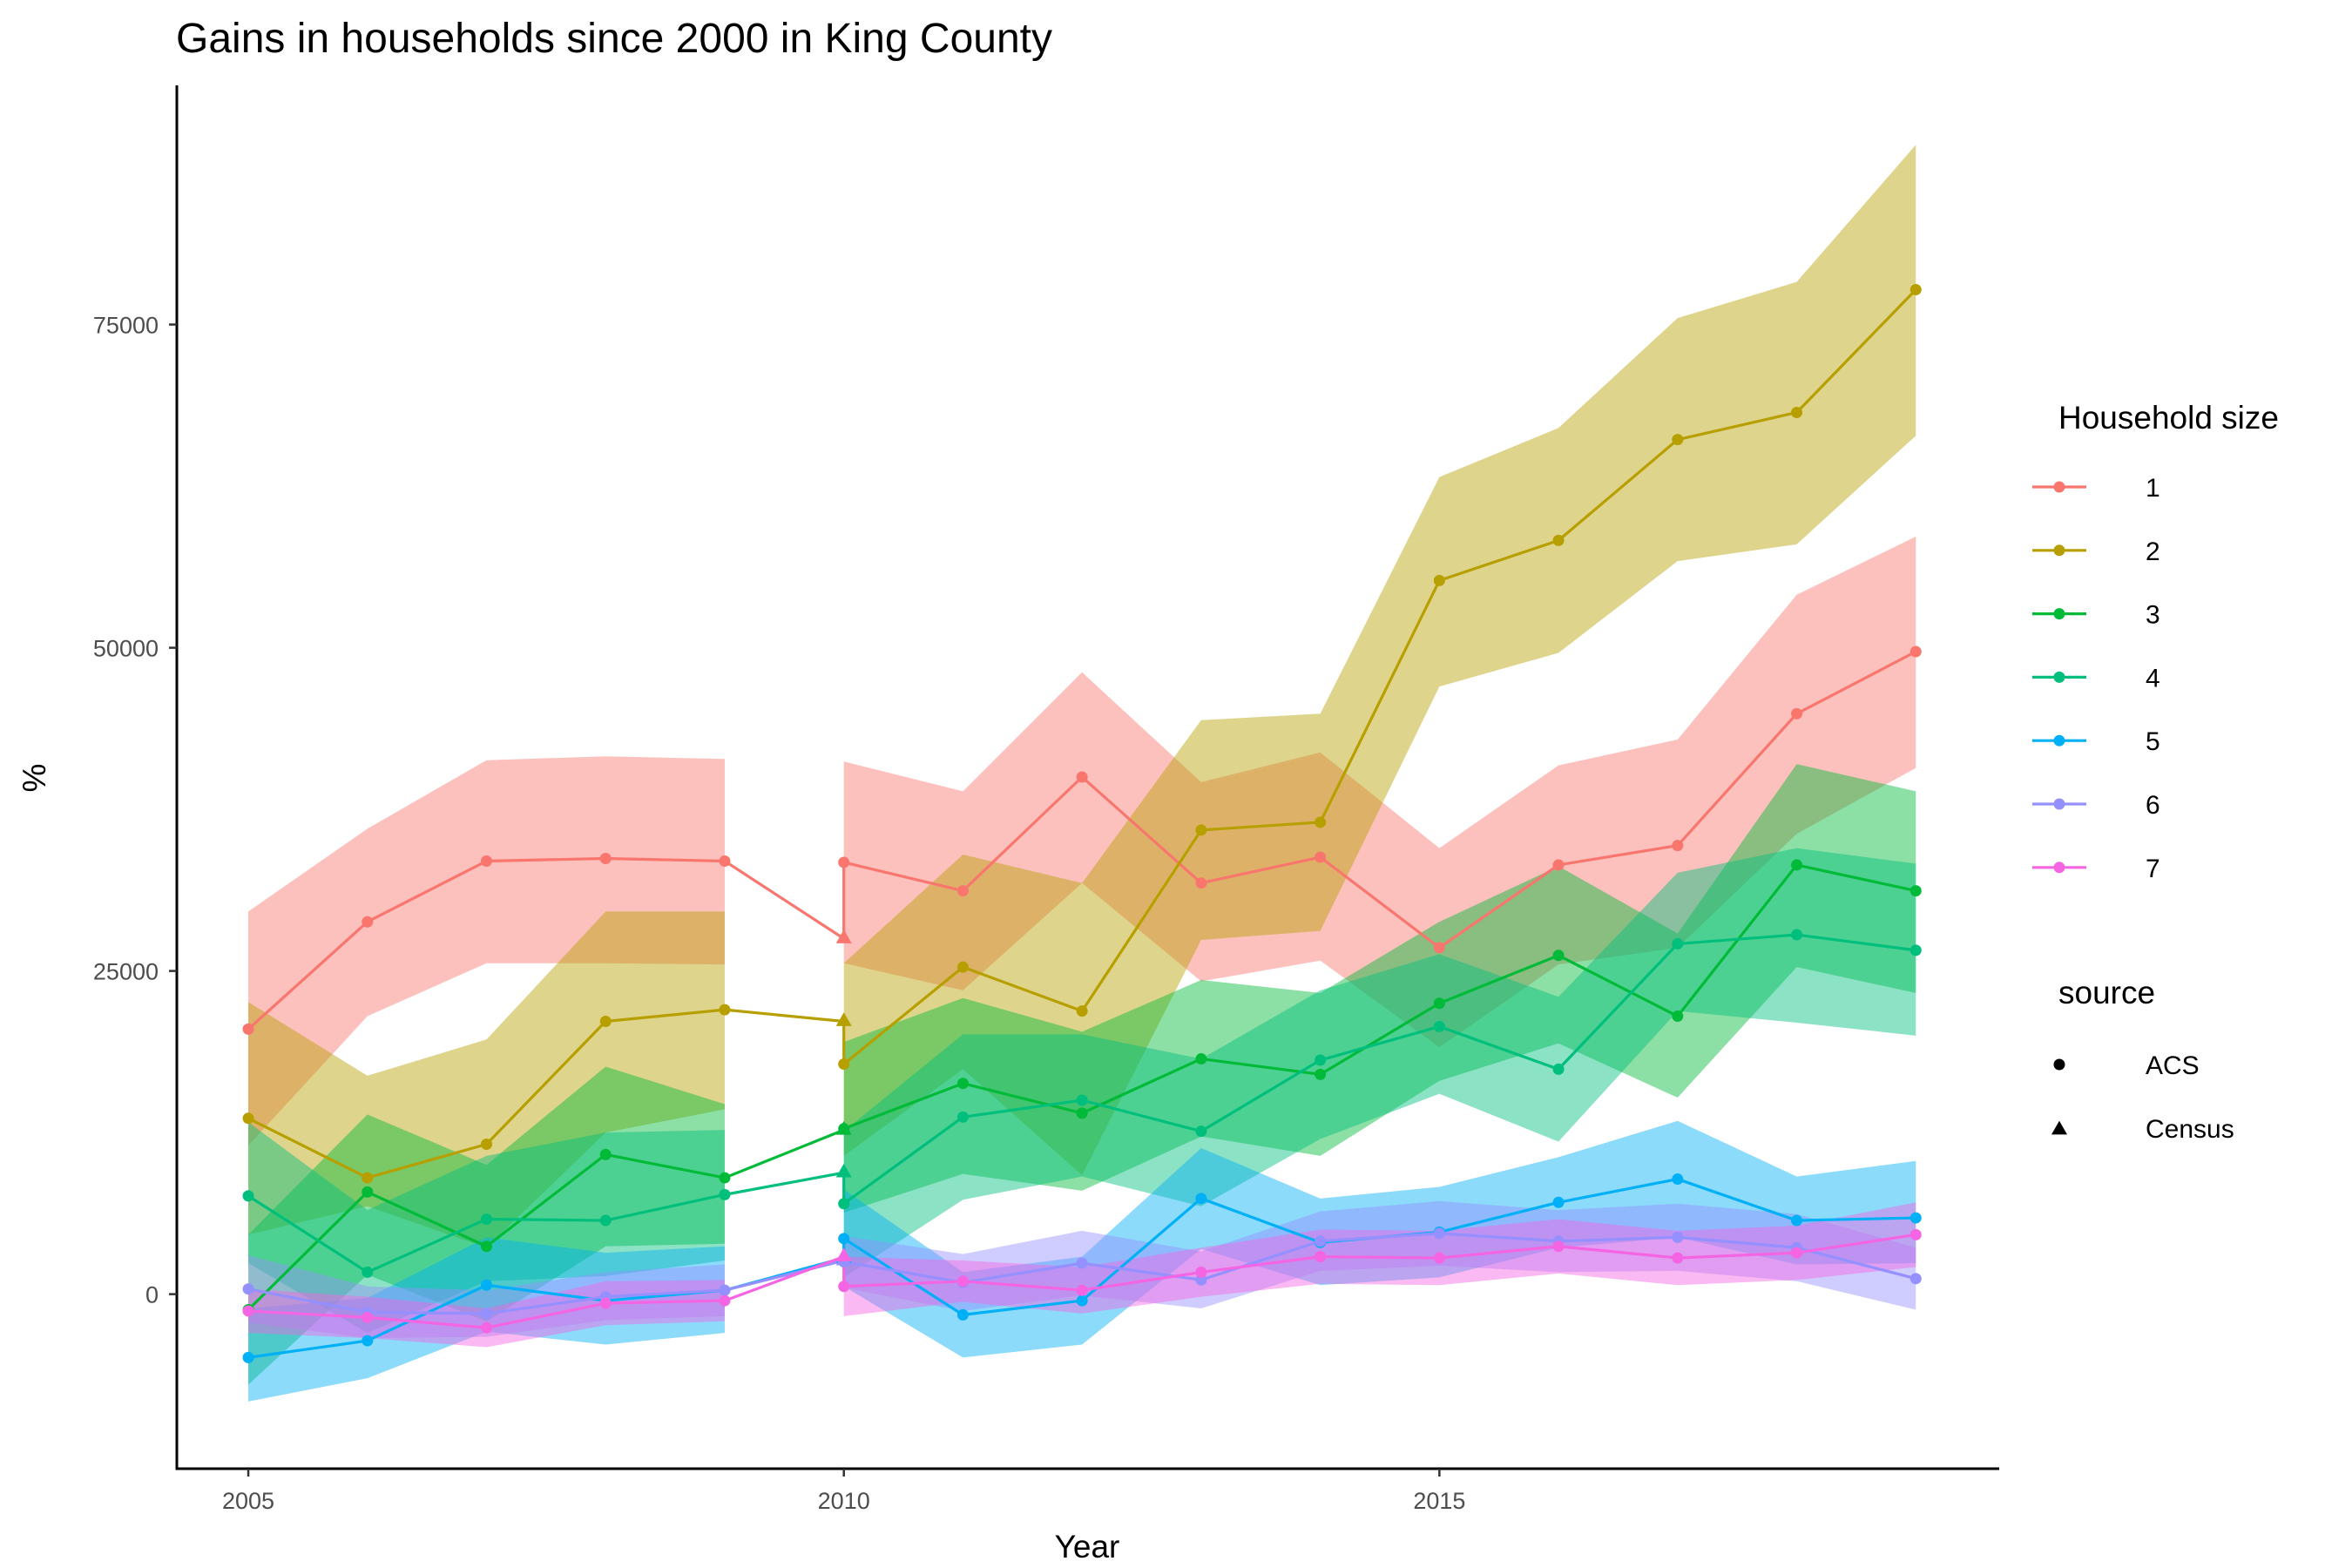 This screenshot has height=1568, width=2352. Describe the element at coordinates (1678, 1016) in the screenshot. I see `point-size-3-2017` at that location.